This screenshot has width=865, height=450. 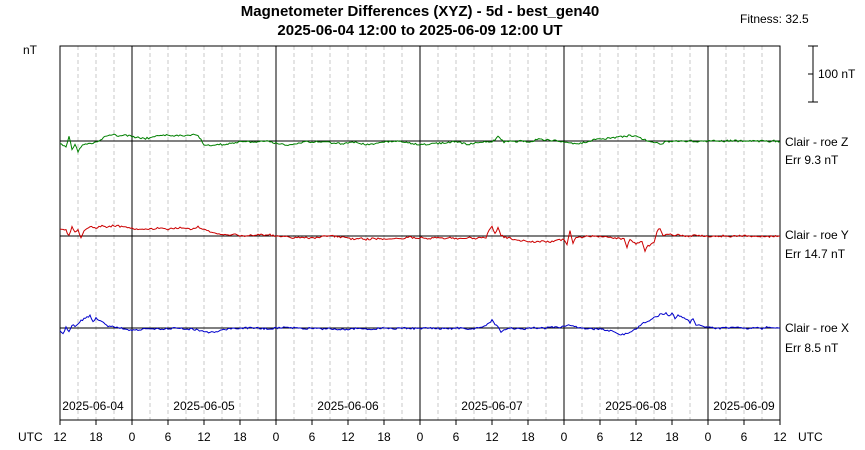 I want to click on x-ticks: 12 18 0 6 12 18 0 6 12 18 0 6 12 18 0 6 12 18 0 6 12, so click(x=420, y=432).